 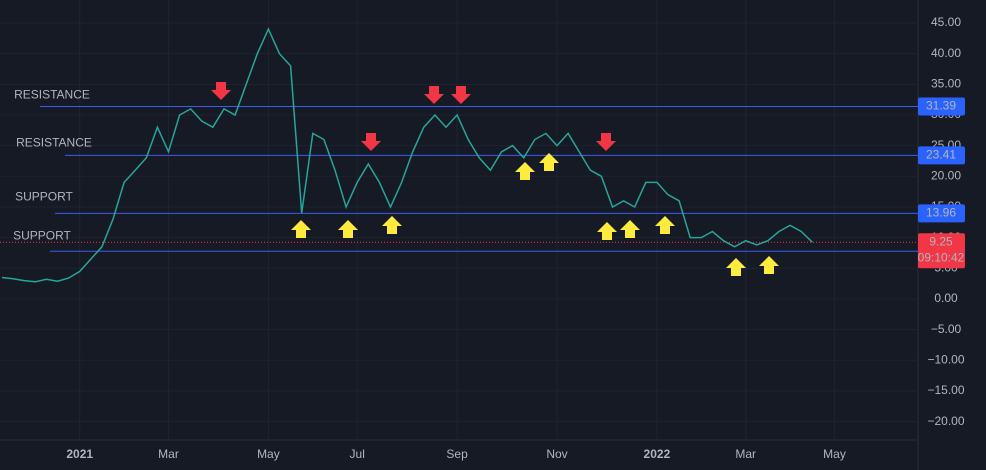 I want to click on y-tick-label: 20.00, so click(x=946, y=175).